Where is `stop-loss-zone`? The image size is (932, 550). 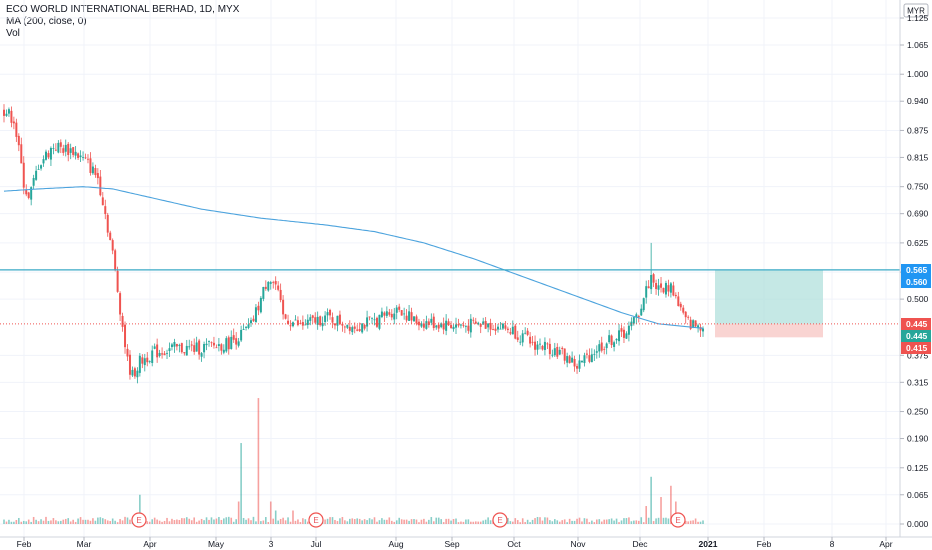 stop-loss-zone is located at coordinates (769, 330).